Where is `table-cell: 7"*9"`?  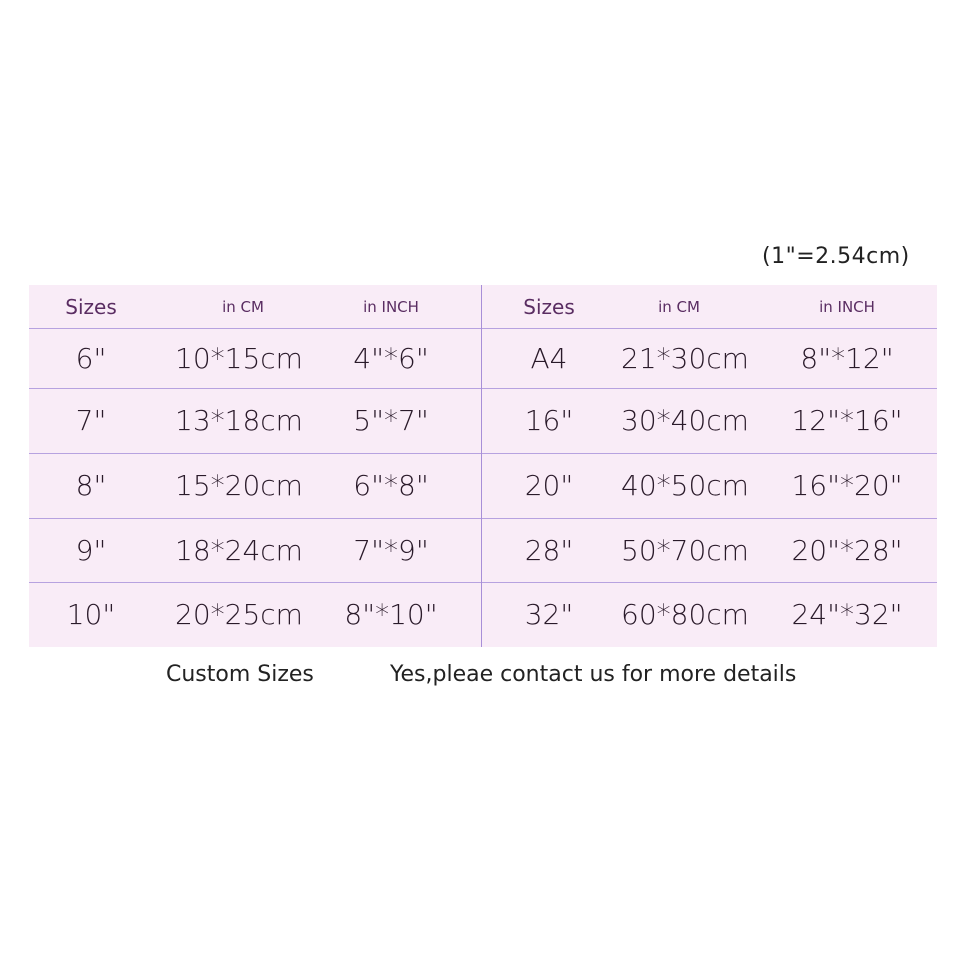 table-cell: 7"*9" is located at coordinates (391, 550).